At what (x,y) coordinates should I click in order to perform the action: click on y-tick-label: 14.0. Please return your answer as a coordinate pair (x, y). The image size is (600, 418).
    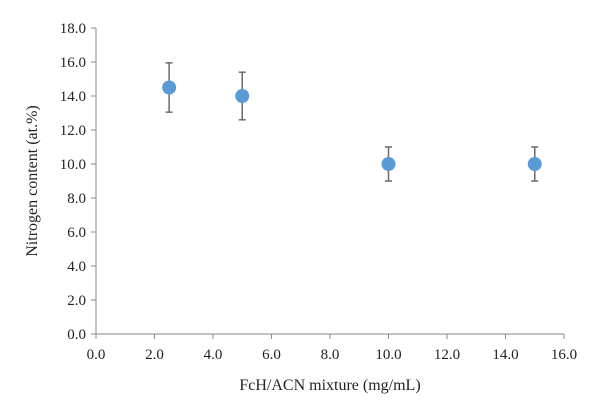
    Looking at the image, I should click on (73, 97).